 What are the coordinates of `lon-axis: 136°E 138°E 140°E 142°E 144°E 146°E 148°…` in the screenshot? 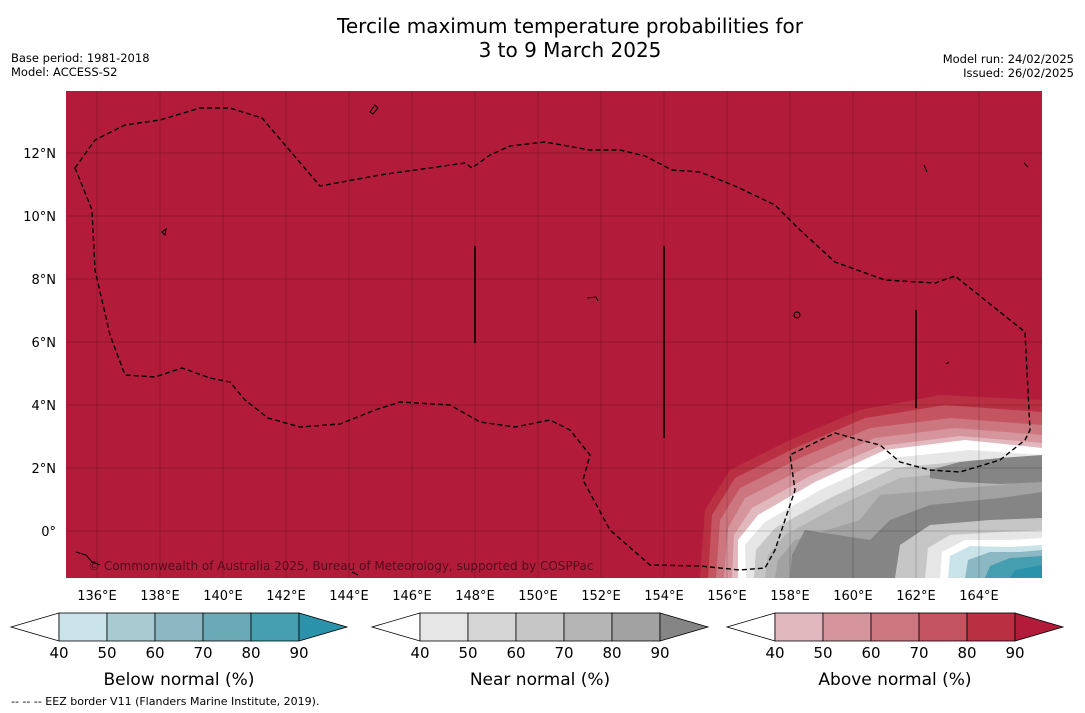 It's located at (538, 596).